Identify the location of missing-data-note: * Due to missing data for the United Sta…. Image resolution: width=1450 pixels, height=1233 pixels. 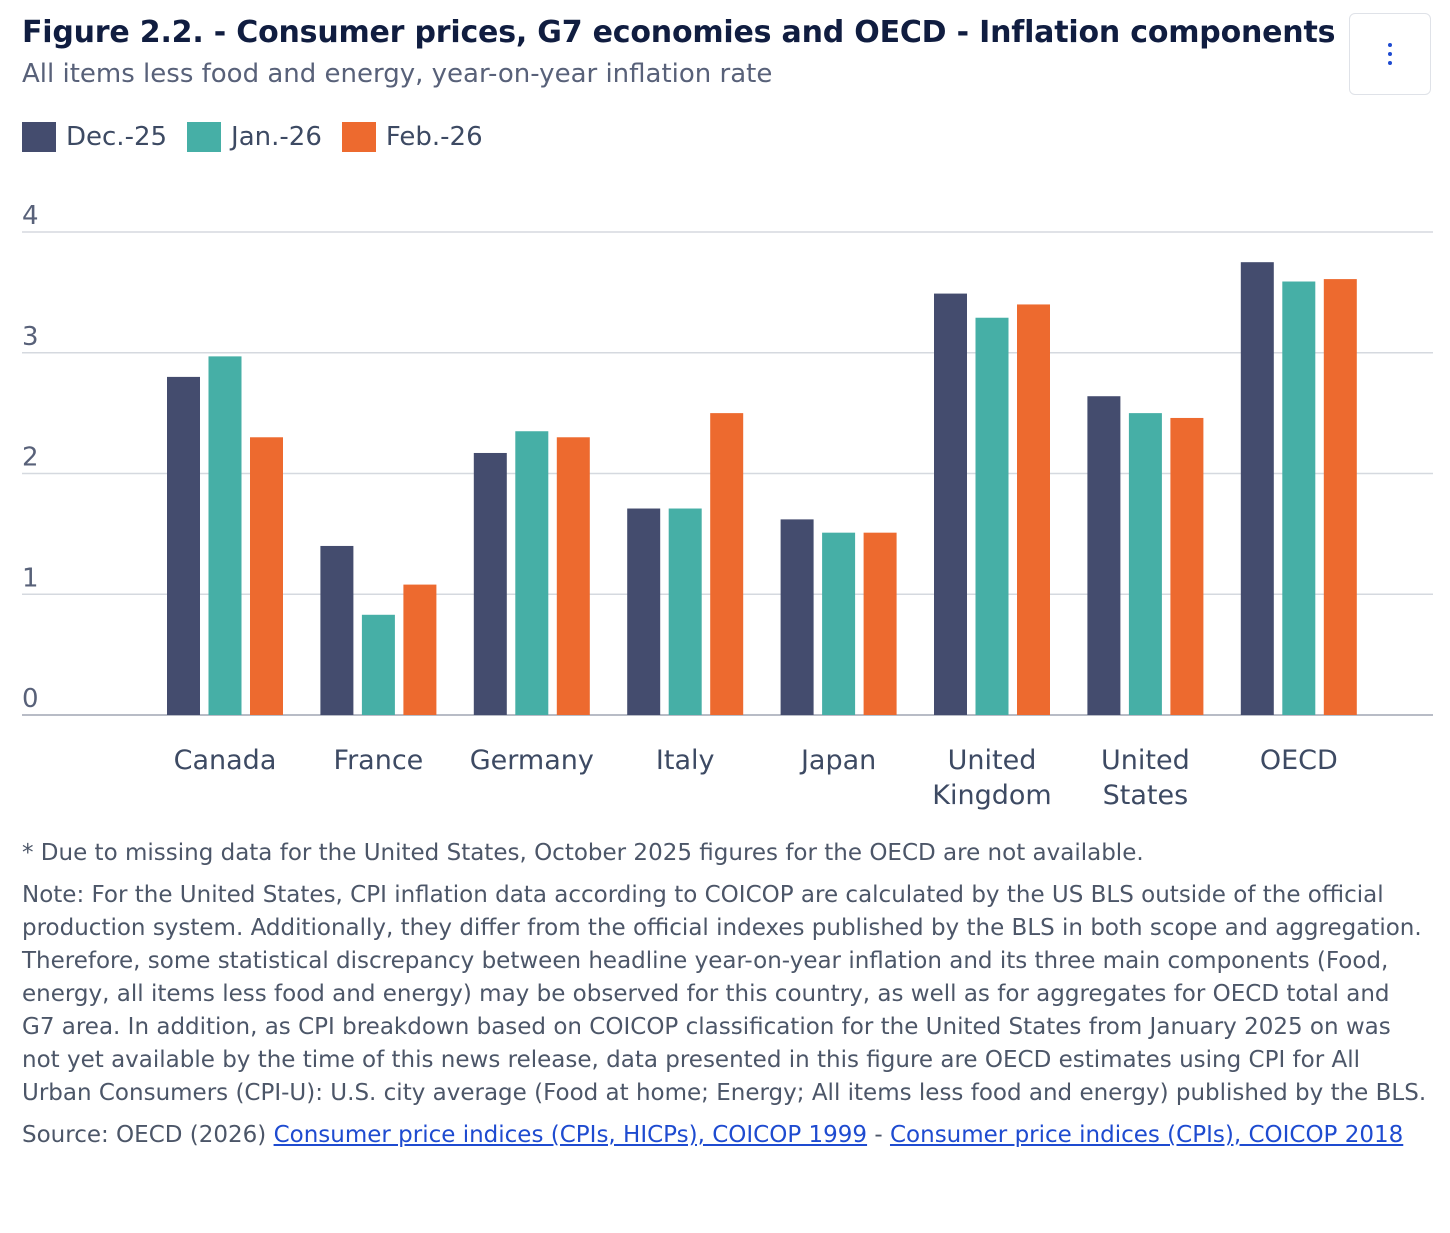
(583, 853).